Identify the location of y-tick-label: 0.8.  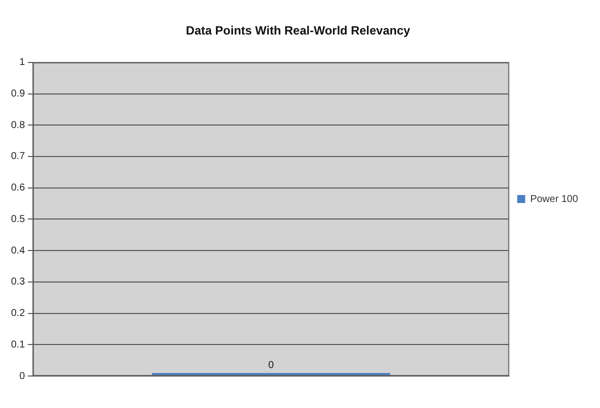
(18, 125).